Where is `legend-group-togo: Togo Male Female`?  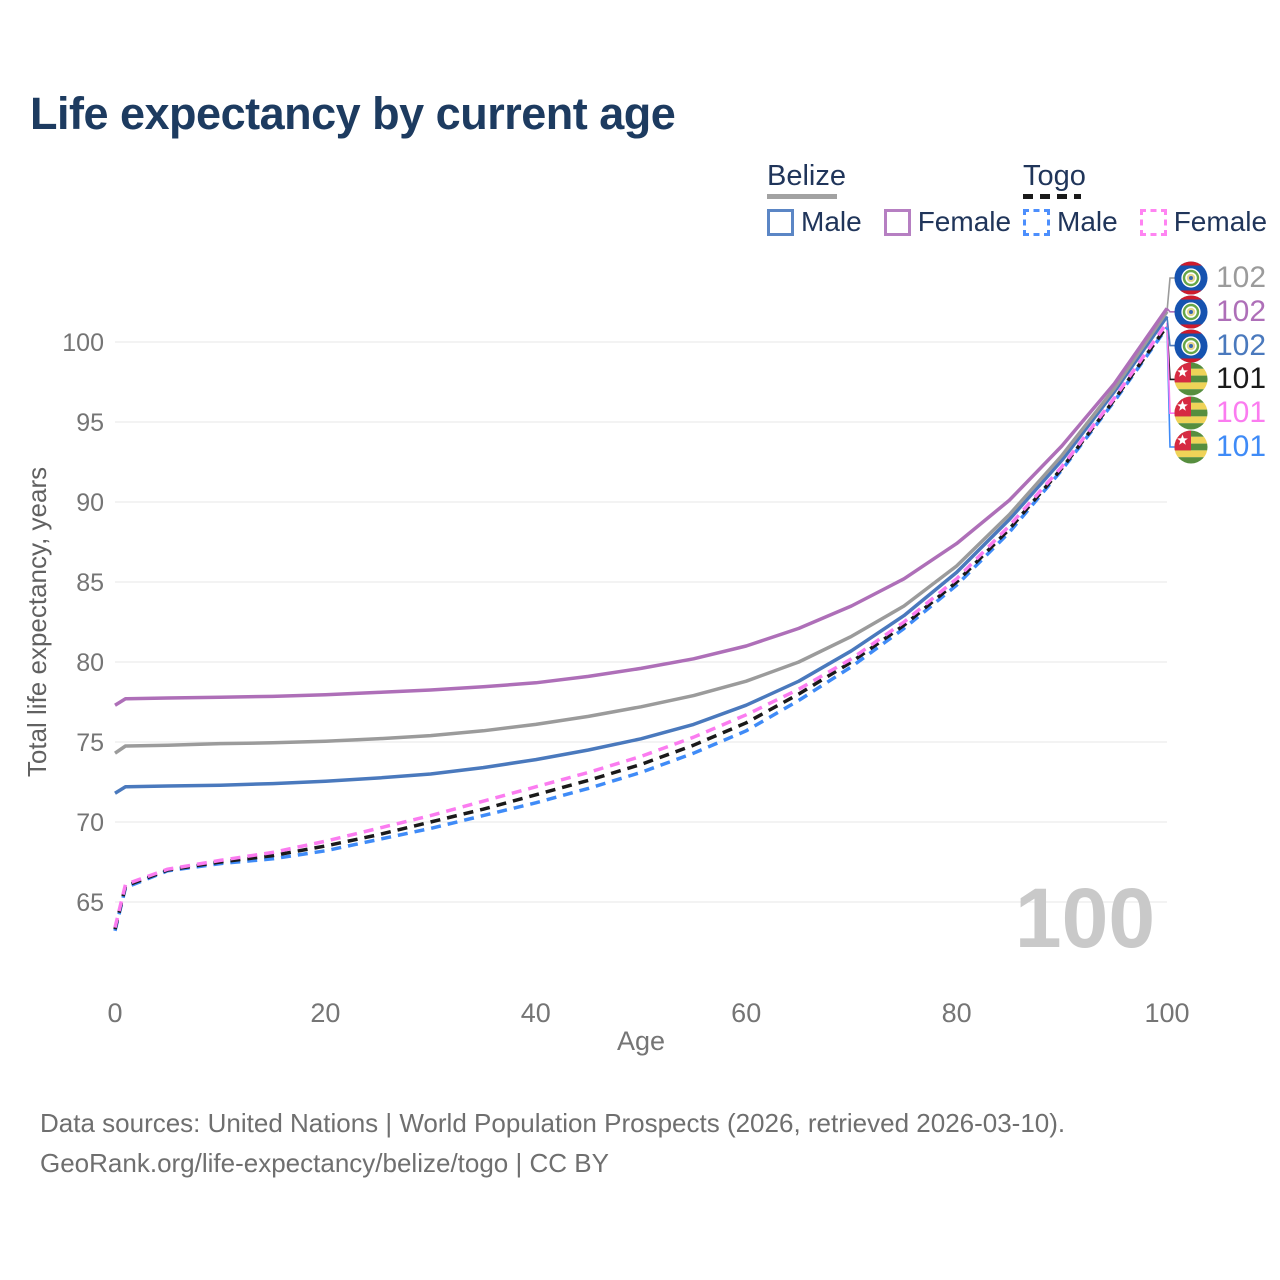 legend-group-togo: Togo Male Female is located at coordinates (1151, 198).